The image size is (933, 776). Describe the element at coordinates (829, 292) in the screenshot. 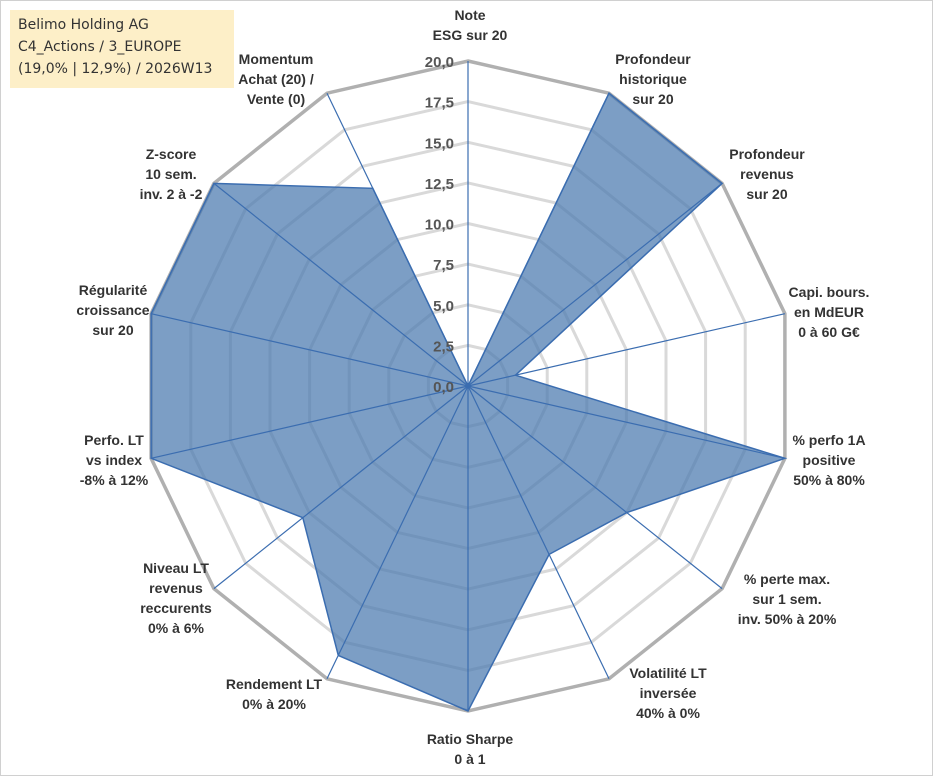

I see `category-label-3-line-0: Capi. bours.` at that location.